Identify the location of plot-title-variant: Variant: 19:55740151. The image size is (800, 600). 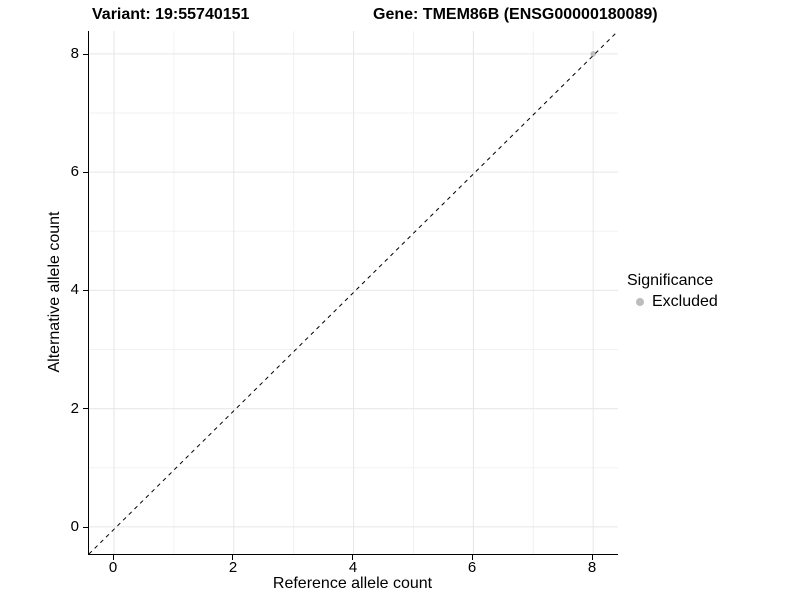
(171, 14).